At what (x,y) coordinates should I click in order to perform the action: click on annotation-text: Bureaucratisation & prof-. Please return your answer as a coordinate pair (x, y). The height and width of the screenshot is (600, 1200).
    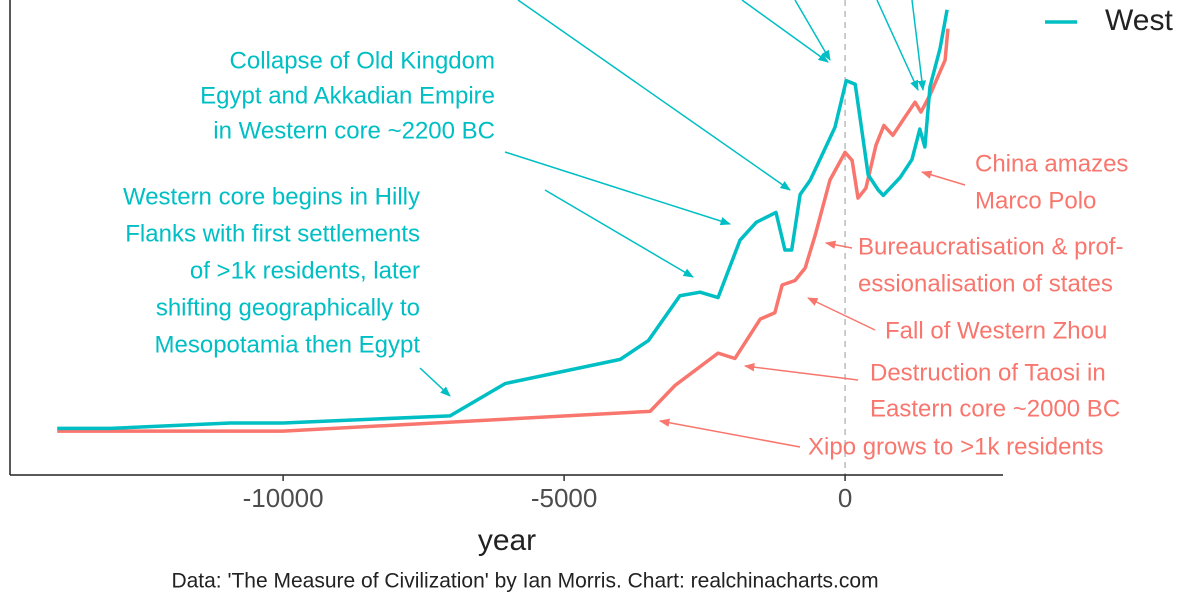
    Looking at the image, I should click on (990, 246).